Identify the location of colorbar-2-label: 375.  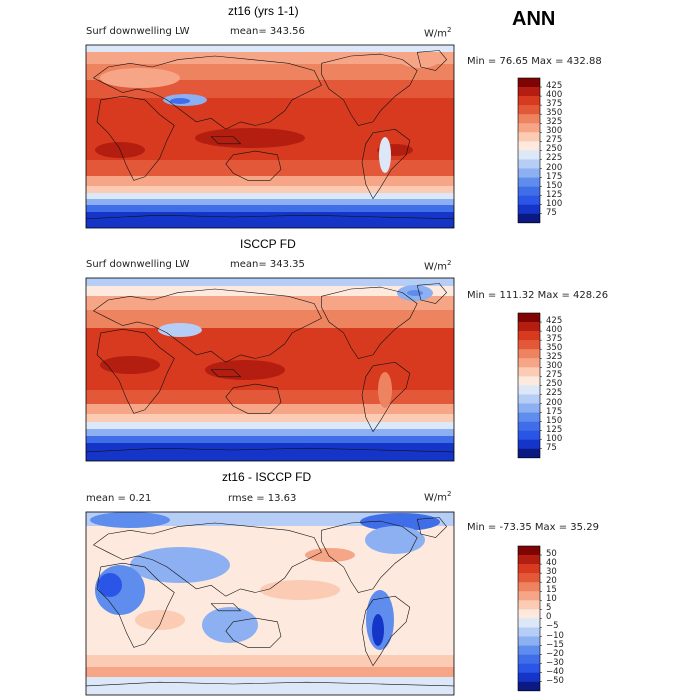
(554, 339).